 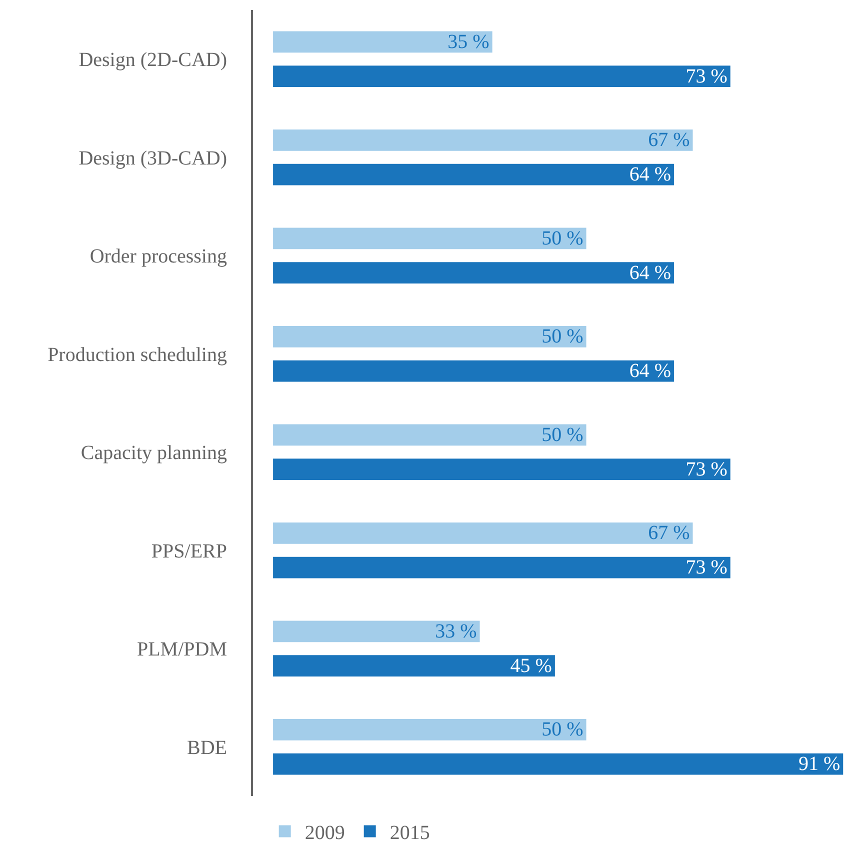 I want to click on y-tick-label: PPS/ERP, so click(x=189, y=551).